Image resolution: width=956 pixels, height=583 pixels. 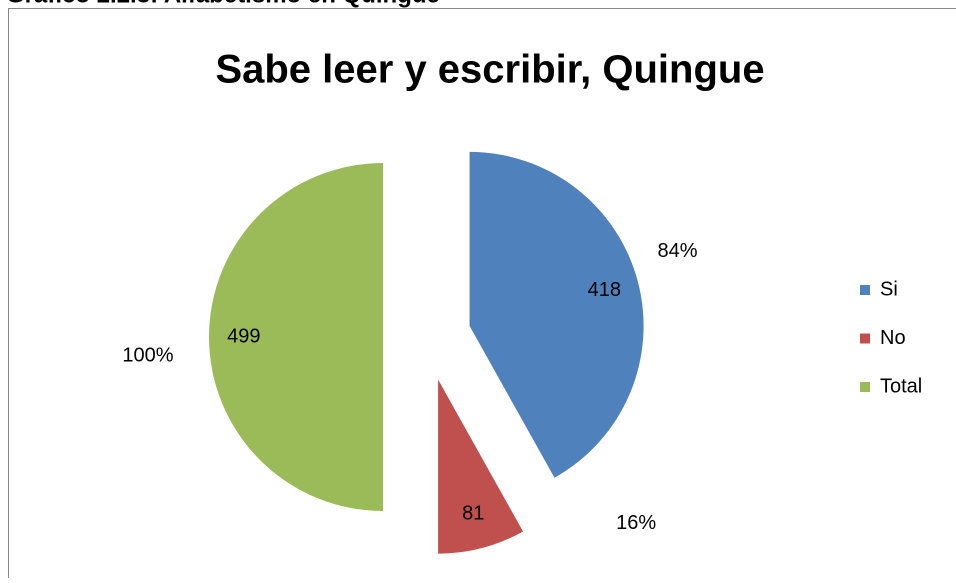 I want to click on data-label: 499, so click(x=243, y=336).